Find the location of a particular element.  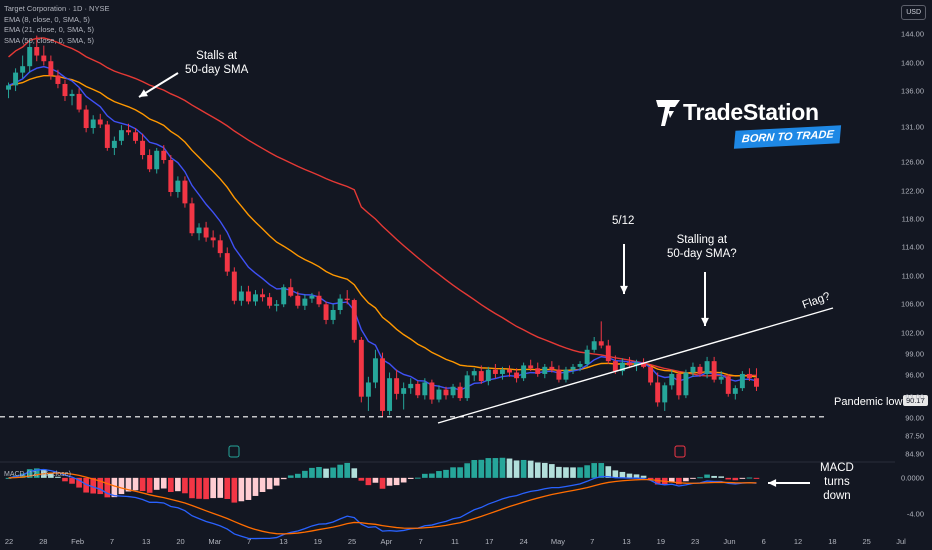

brand-name: TradeStation is located at coordinates (751, 112).